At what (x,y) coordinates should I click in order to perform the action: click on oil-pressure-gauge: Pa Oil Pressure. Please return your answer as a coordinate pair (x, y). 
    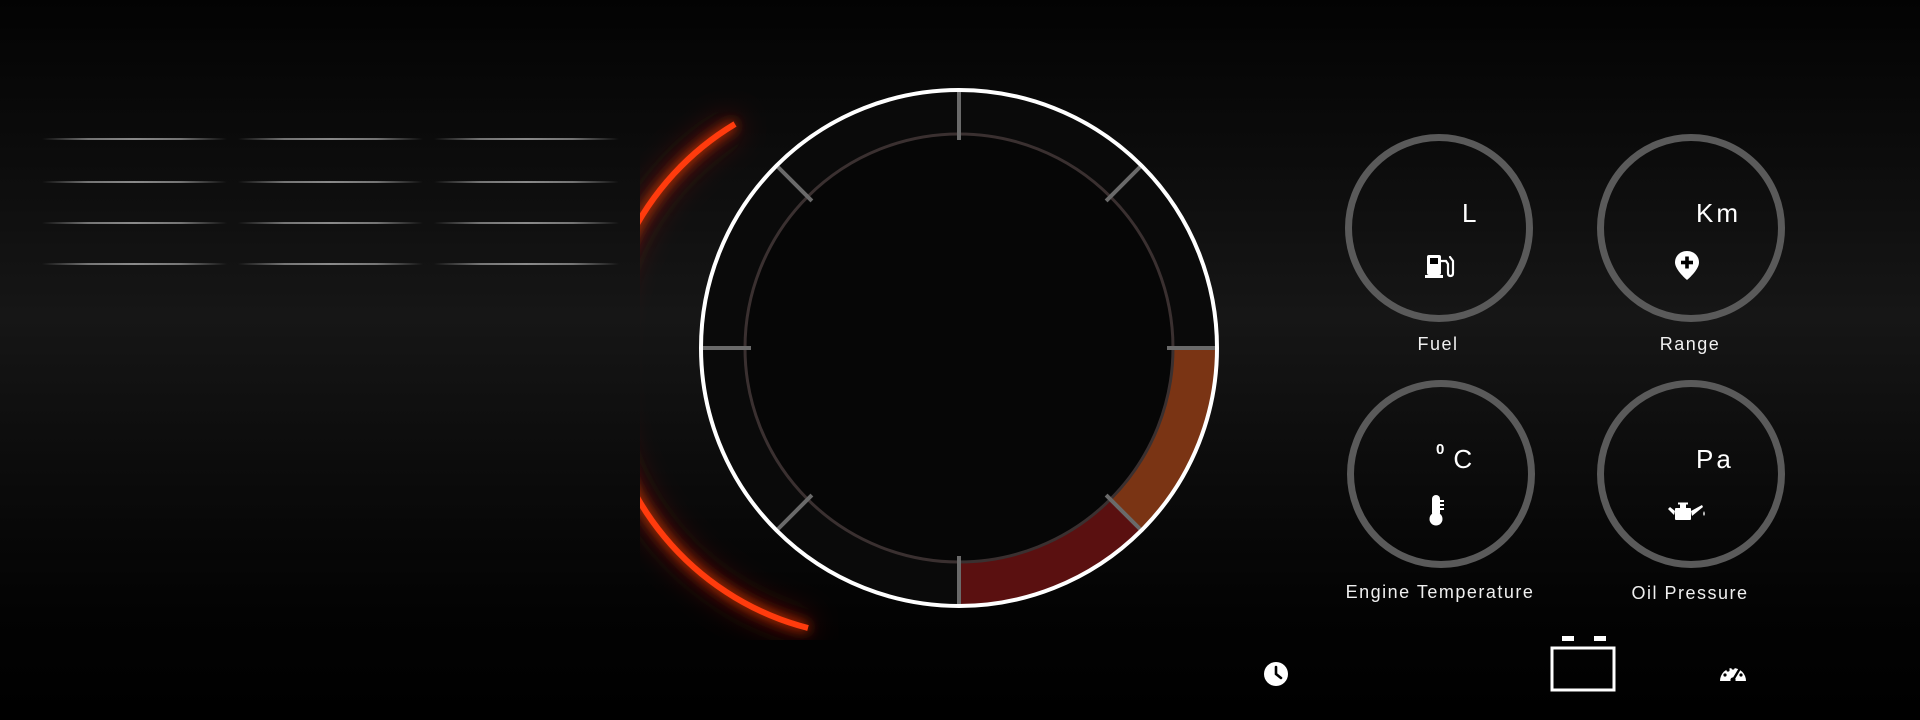
    Looking at the image, I should click on (1690, 500).